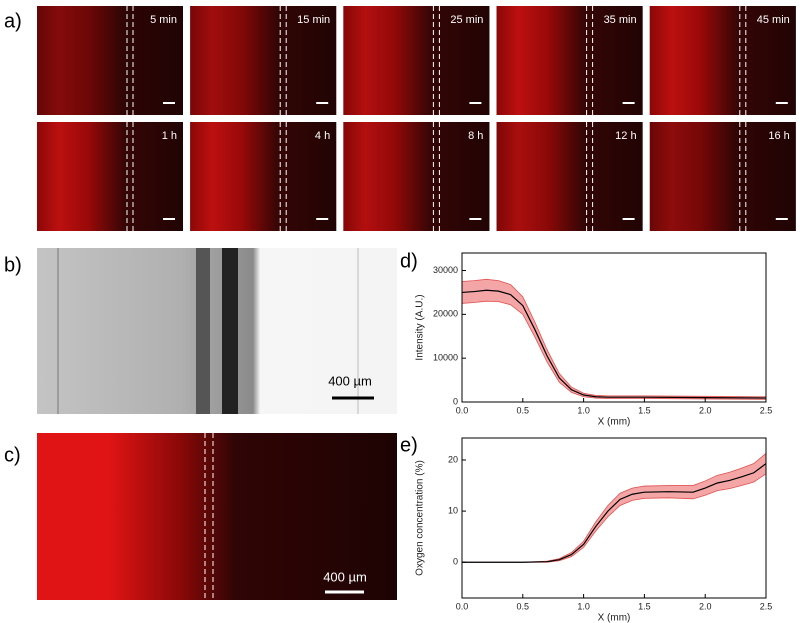 The height and width of the screenshot is (623, 800). I want to click on time-label: 25 min, so click(466, 20).